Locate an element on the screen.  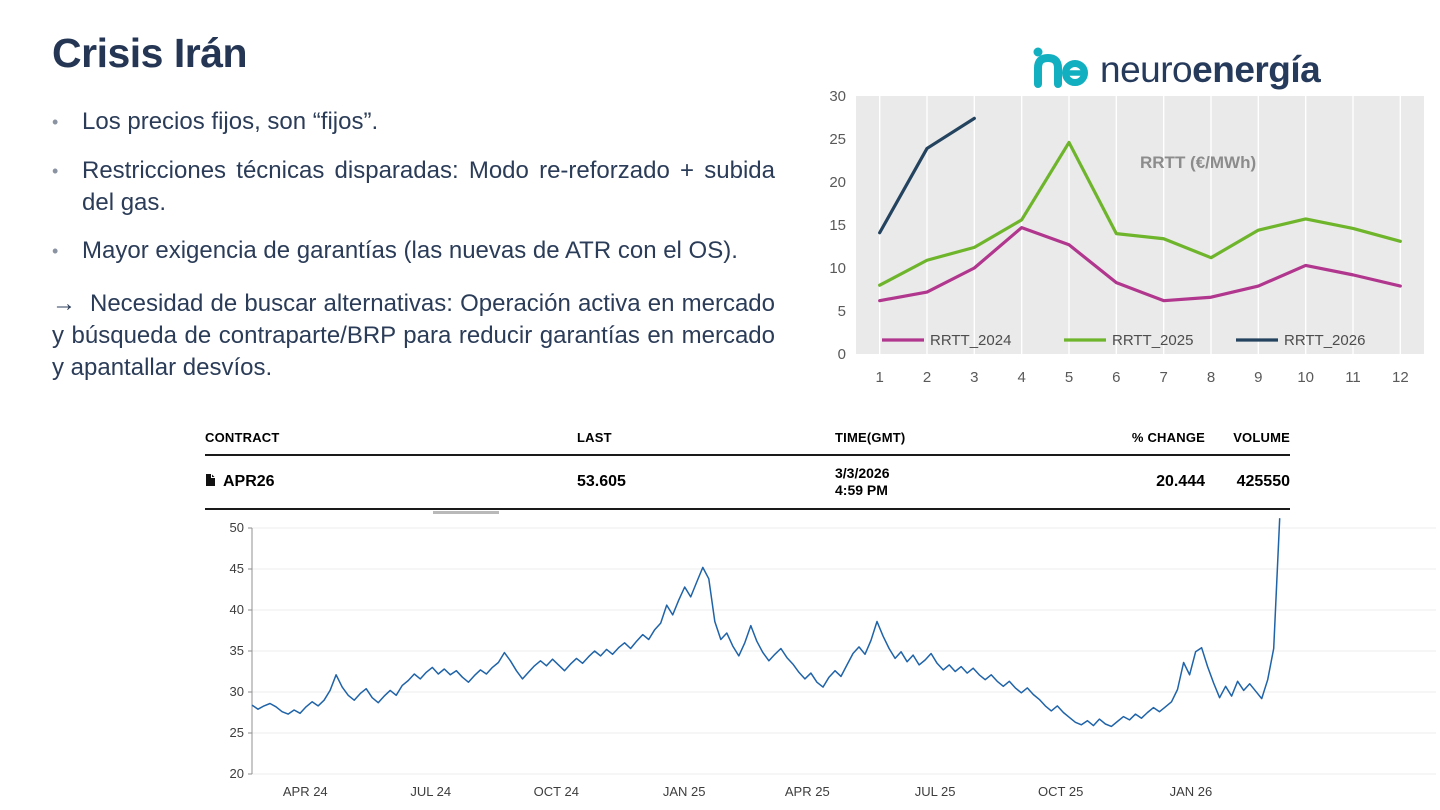
svg-text: 50 is located at coordinates (237, 527).